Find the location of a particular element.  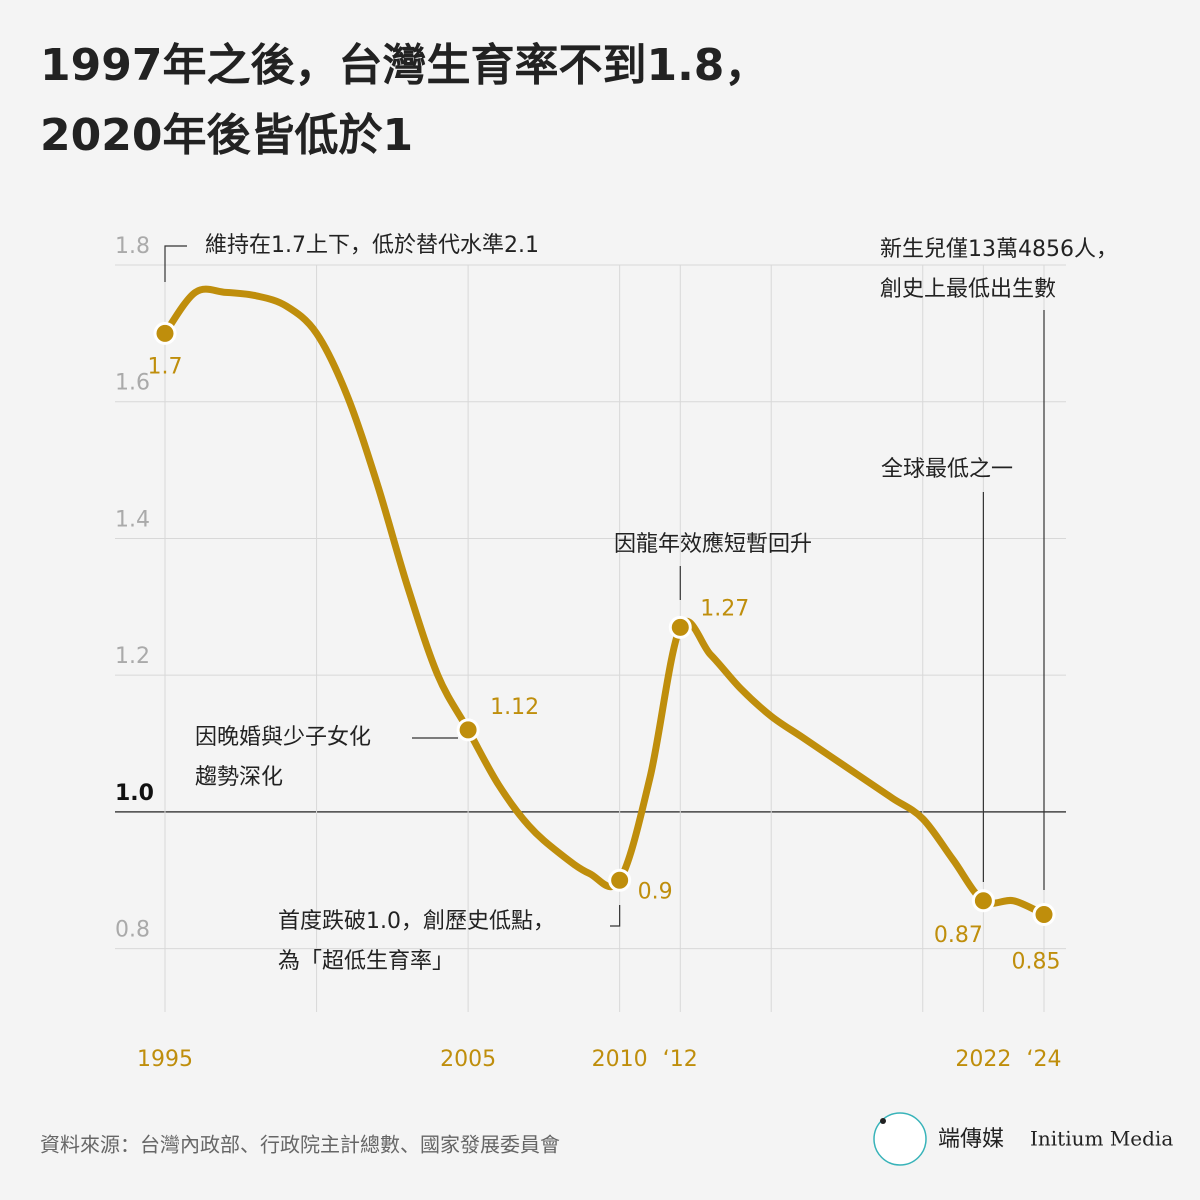

logo-circle is located at coordinates (900, 1139).